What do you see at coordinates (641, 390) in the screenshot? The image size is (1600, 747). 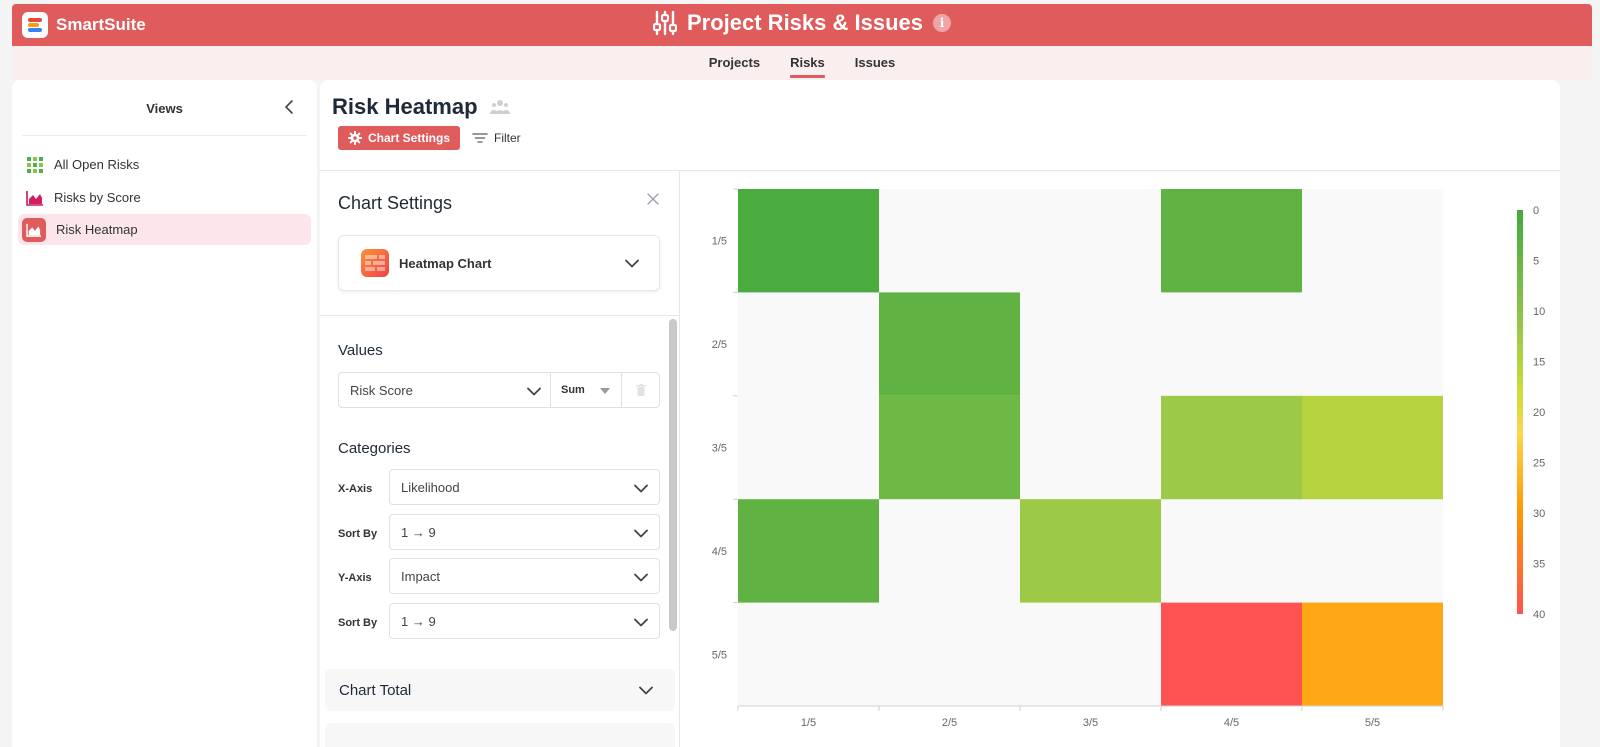 I see `trash-icon` at bounding box center [641, 390].